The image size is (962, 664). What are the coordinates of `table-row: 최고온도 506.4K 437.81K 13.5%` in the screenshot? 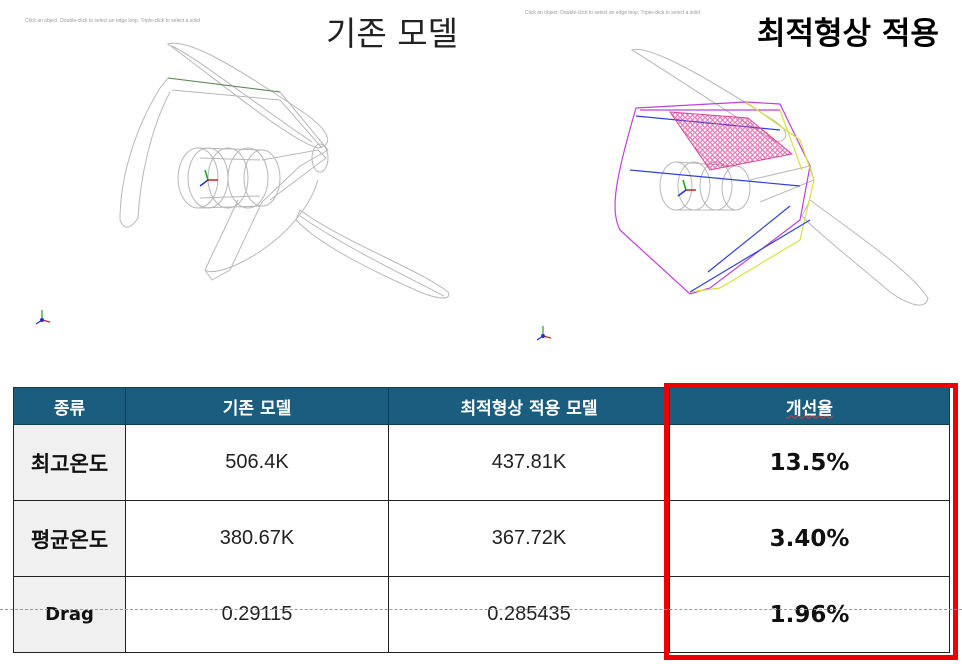 It's located at (481, 462).